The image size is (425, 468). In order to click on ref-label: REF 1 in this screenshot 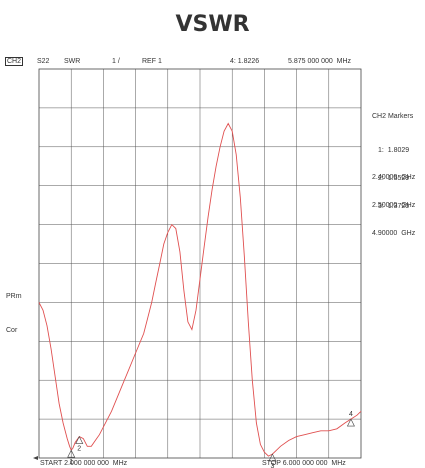, I will do `click(152, 61)`.